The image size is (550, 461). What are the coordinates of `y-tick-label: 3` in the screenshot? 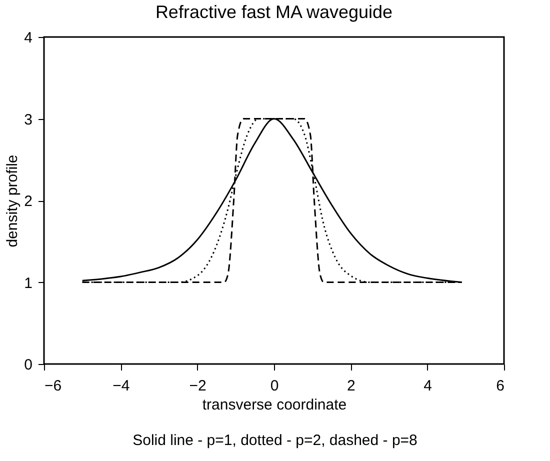 It's located at (28, 119).